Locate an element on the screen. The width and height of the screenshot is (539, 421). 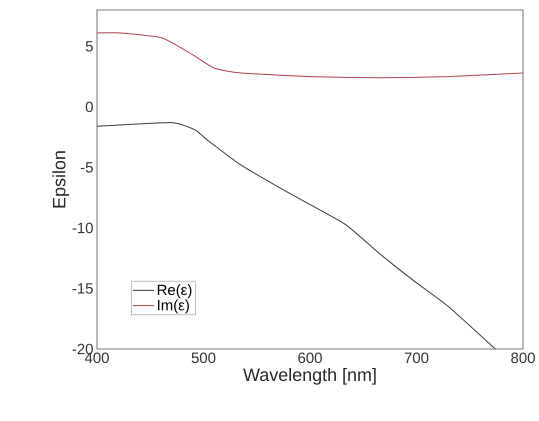
y-tick-label: 0 is located at coordinates (89, 107).